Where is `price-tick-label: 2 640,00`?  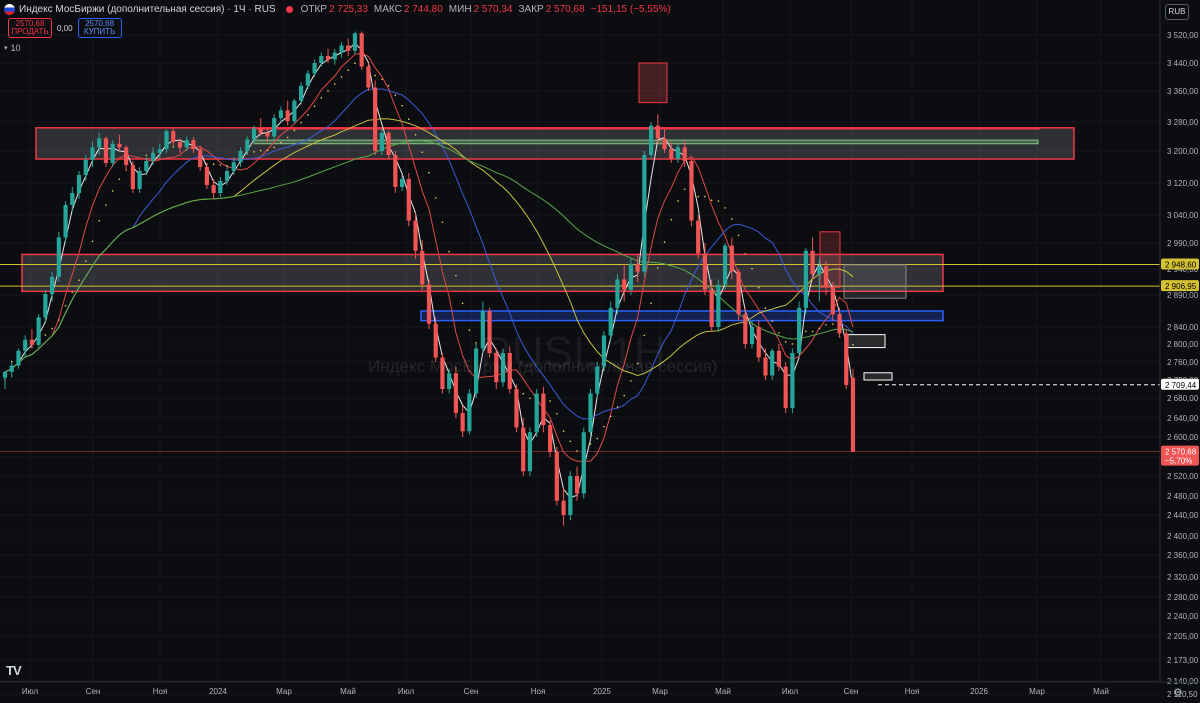
price-tick-label: 2 640,00 is located at coordinates (1183, 418).